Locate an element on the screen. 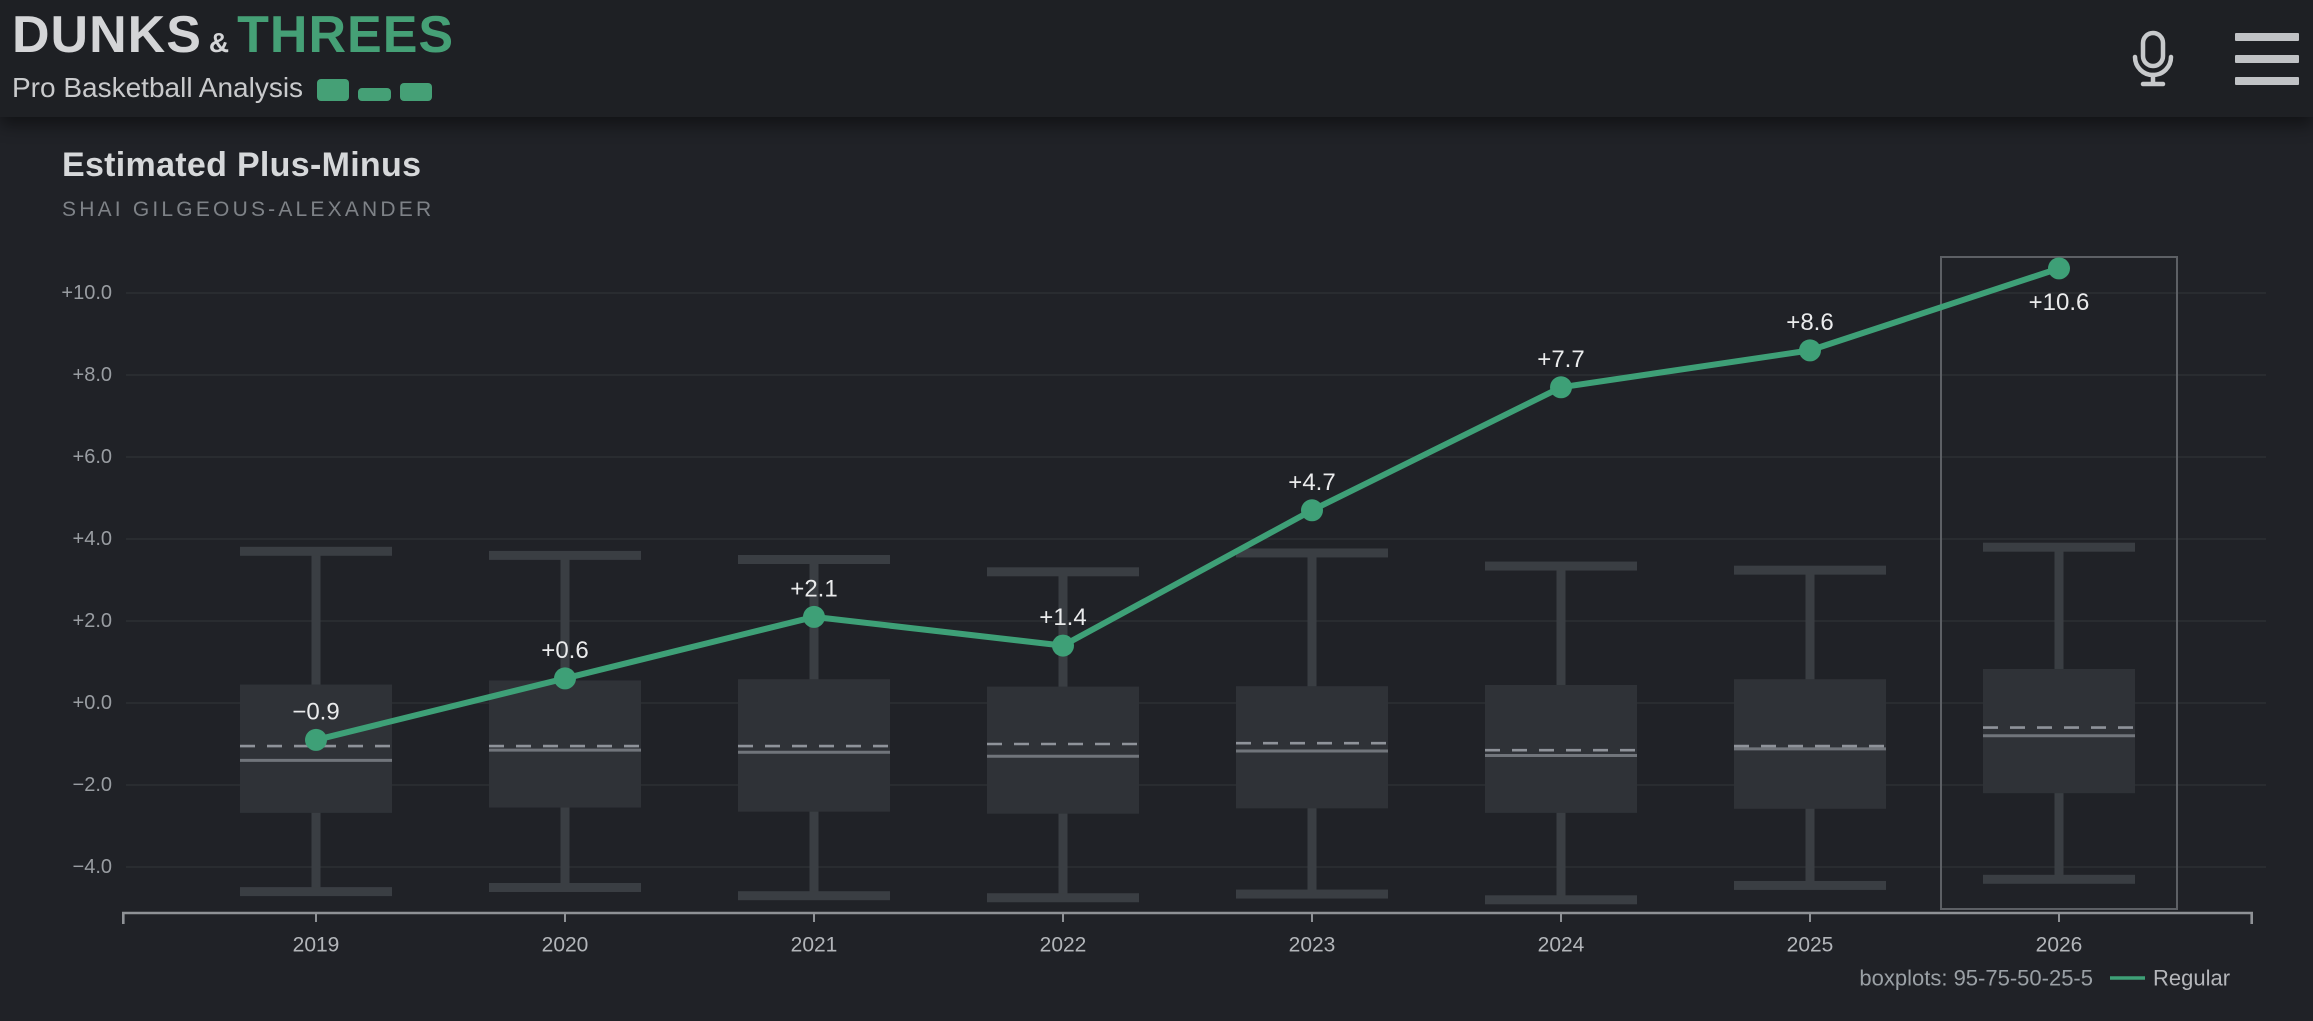 This screenshot has height=1021, width=2313. y-axis-tick-label: +10.0 is located at coordinates (86, 293).